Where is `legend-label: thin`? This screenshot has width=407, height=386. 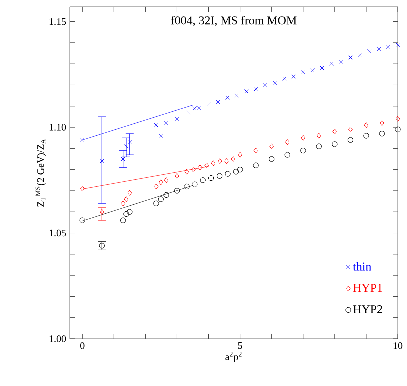
legend-label: thin is located at coordinates (362, 266).